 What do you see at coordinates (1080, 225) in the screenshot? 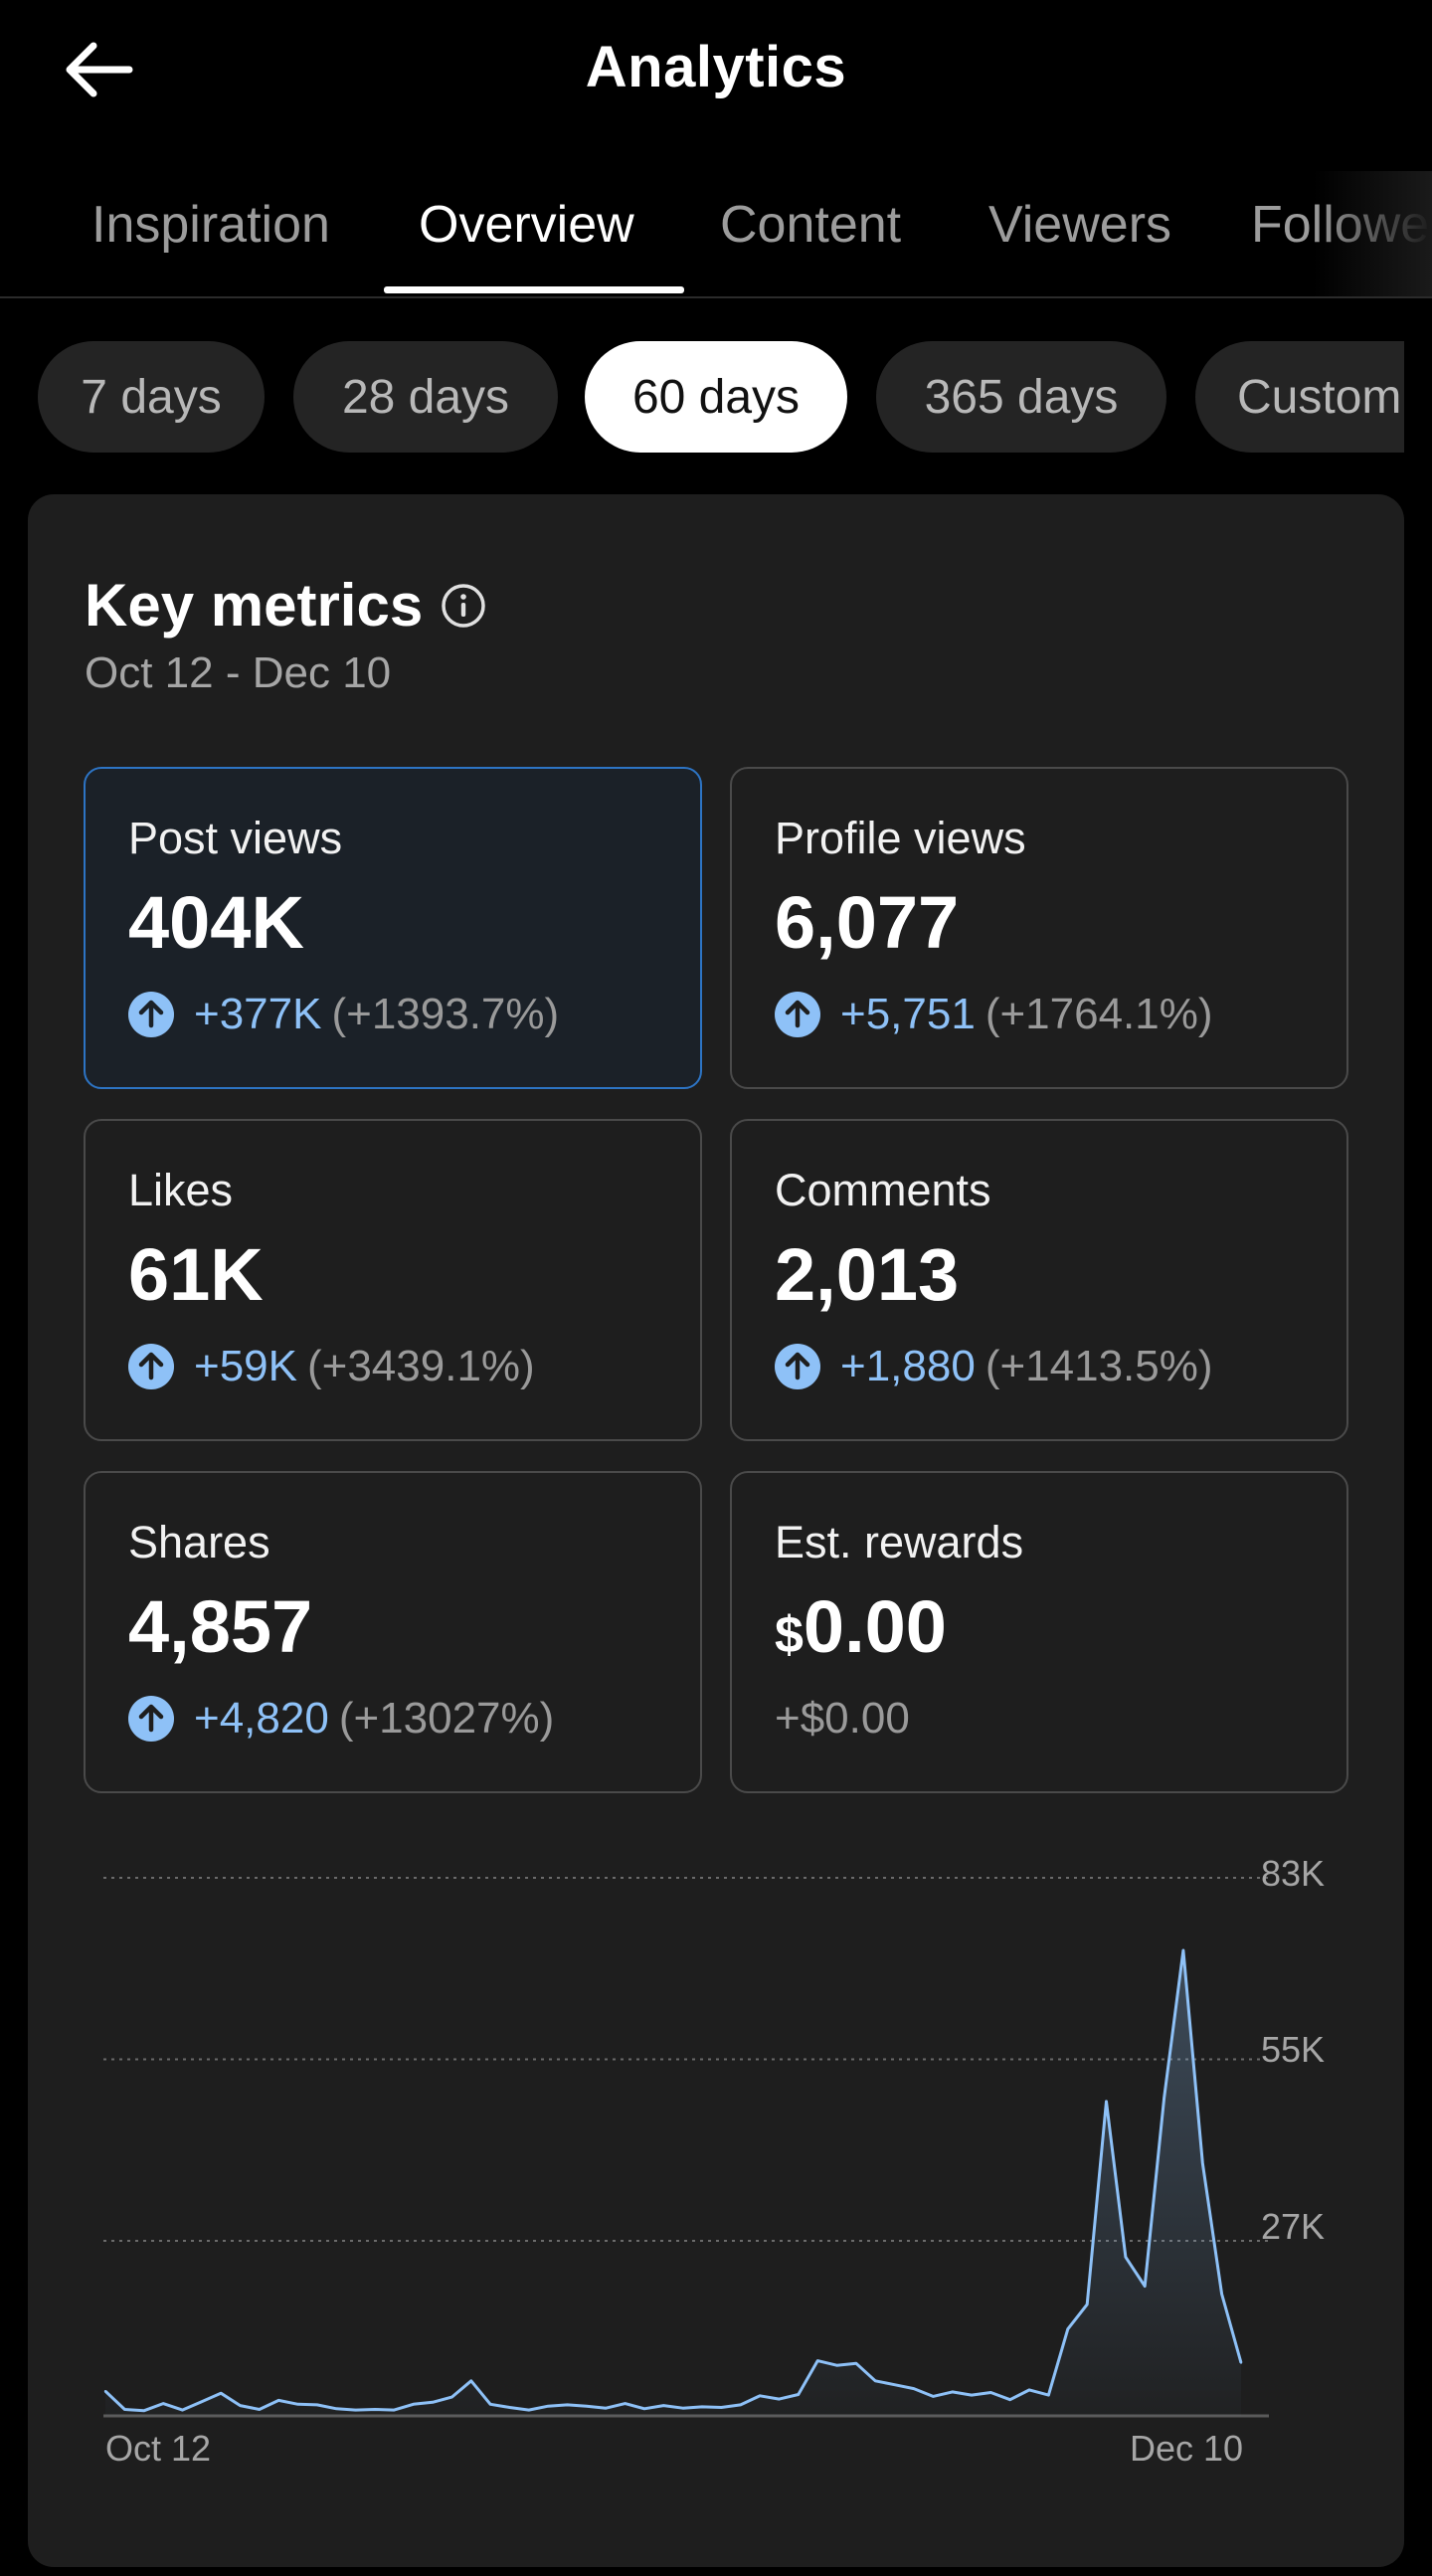
I see `tab-viewers: Viewers` at bounding box center [1080, 225].